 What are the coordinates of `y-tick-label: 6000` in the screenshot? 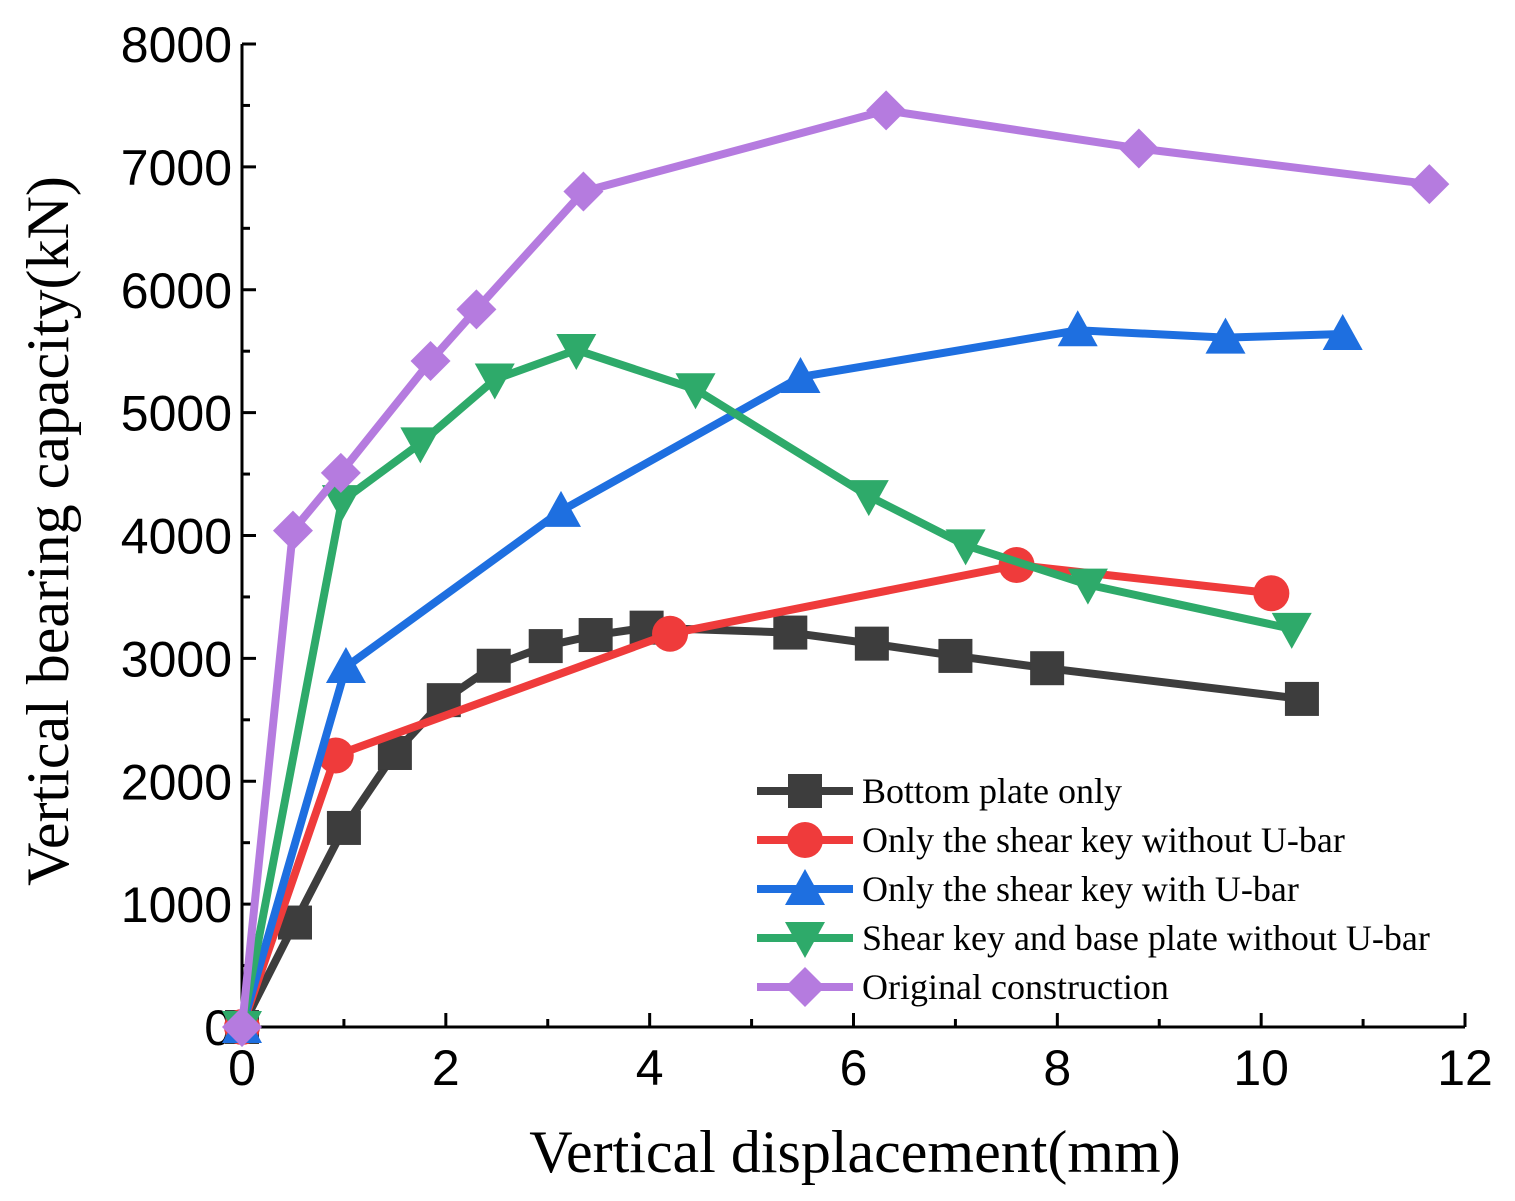 It's located at (176, 291).